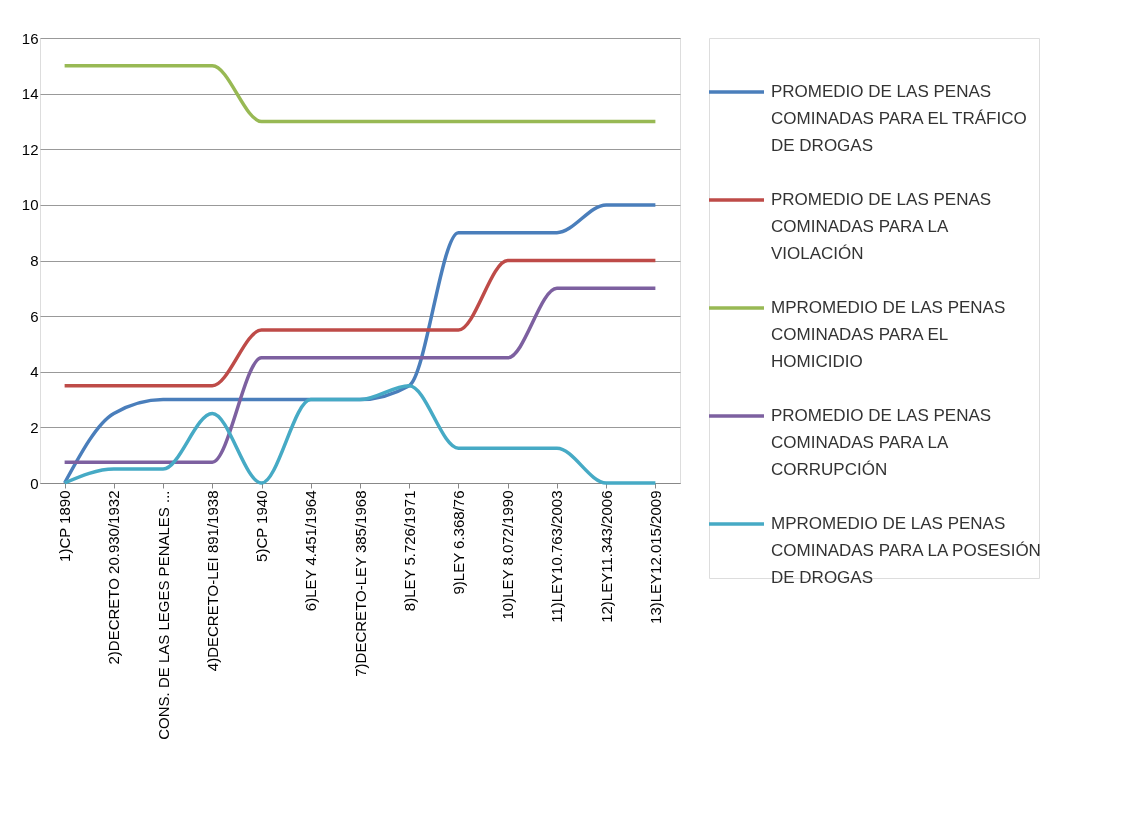  I want to click on y-tick-label: 0, so click(34, 483).